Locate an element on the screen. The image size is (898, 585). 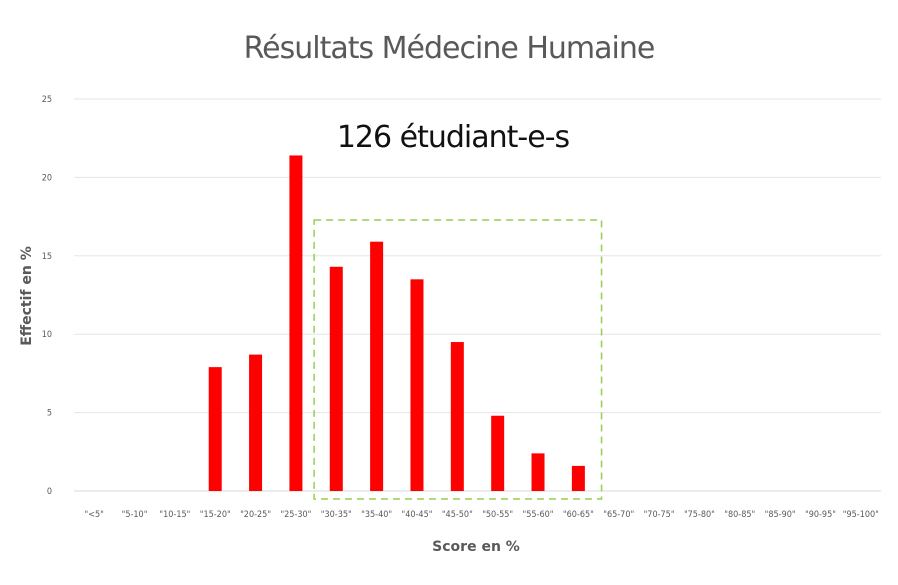
x-tick-label: "20-25" is located at coordinates (255, 515).